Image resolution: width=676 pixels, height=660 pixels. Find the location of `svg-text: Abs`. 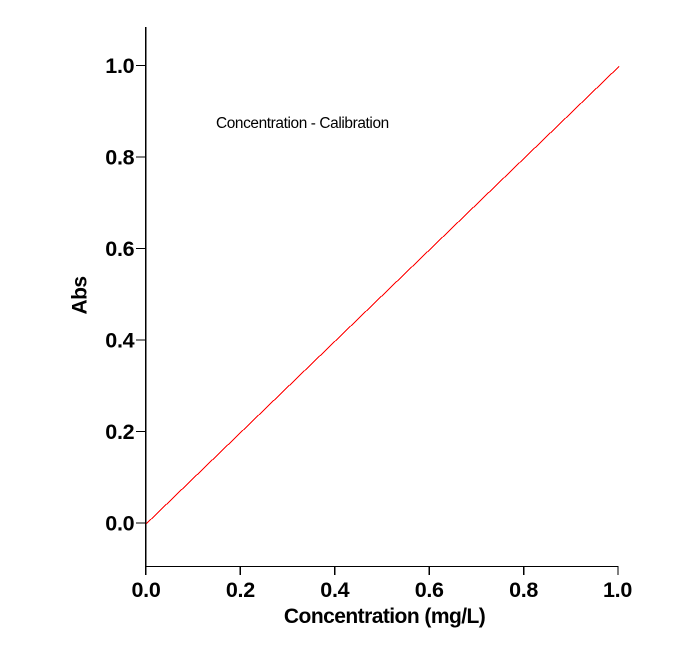

svg-text: Abs is located at coordinates (80, 295).